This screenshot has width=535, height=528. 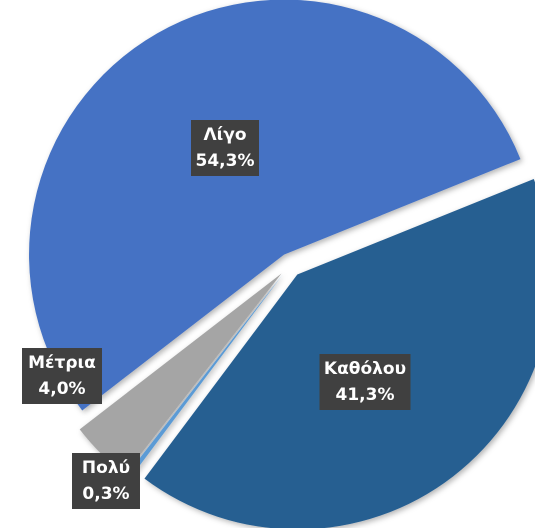 What do you see at coordinates (365, 369) in the screenshot?
I see `slice-label: Καθόλου` at bounding box center [365, 369].